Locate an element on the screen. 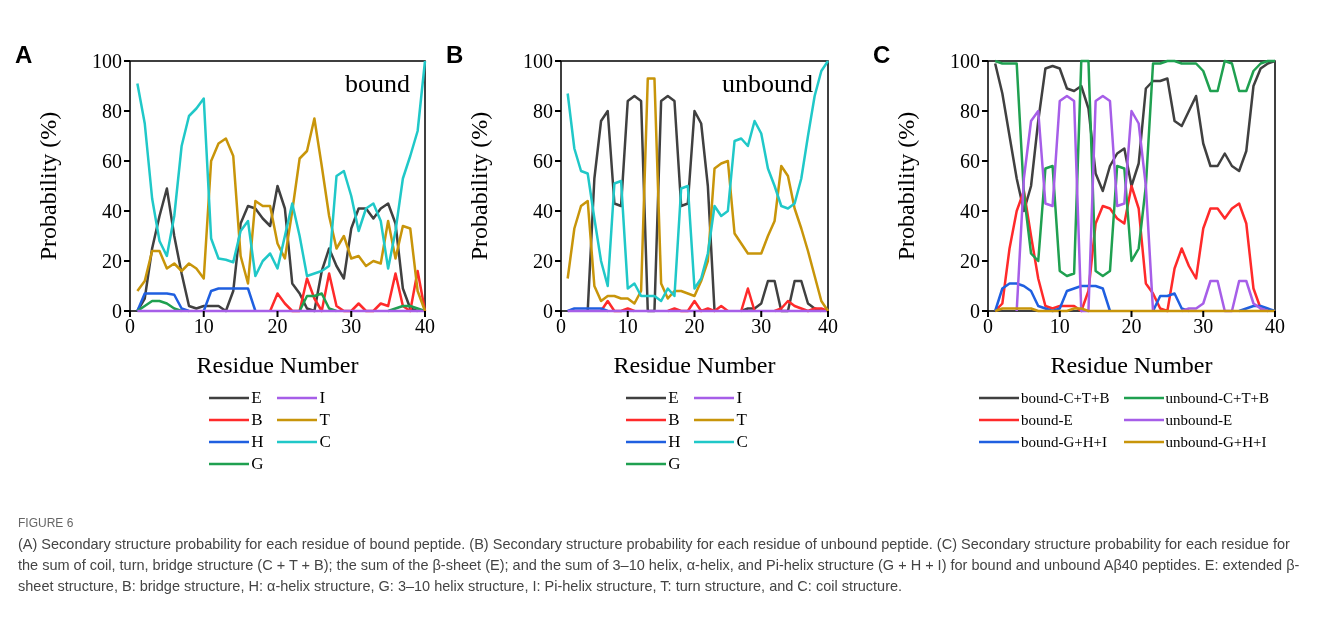 The width and height of the screenshot is (1320, 635). legend-label: unbound-E is located at coordinates (1199, 420).